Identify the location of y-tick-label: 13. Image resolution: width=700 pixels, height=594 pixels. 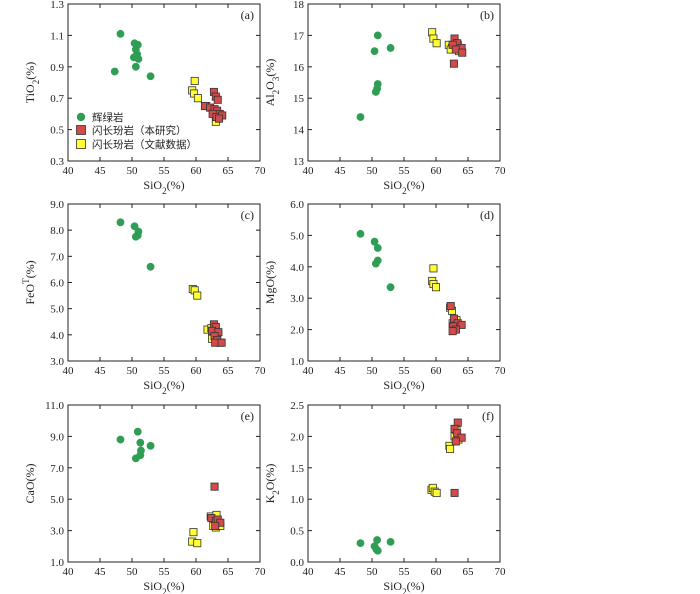
(299, 162).